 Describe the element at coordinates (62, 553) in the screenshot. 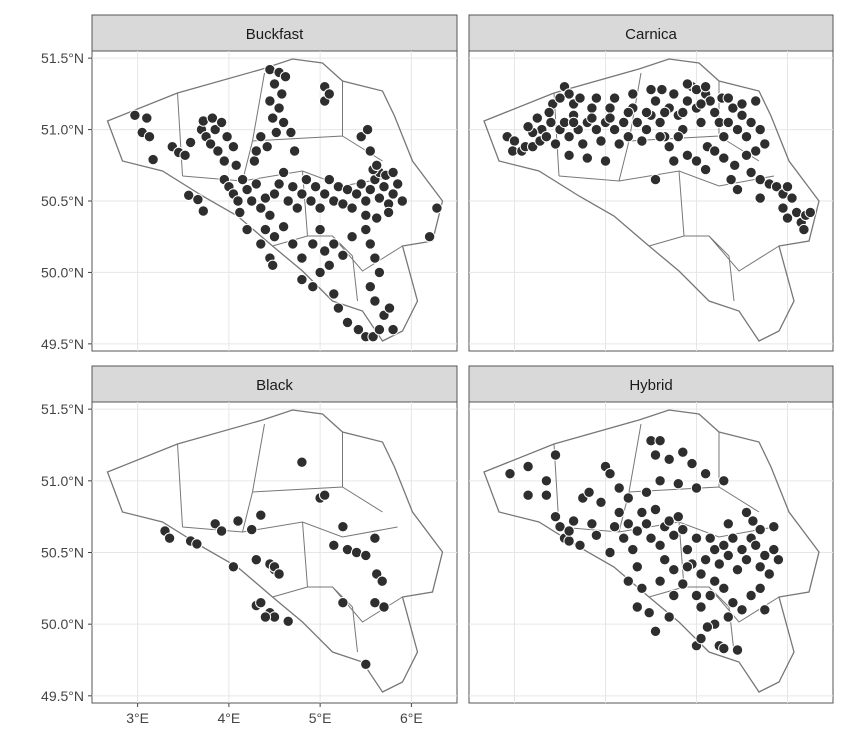

I see `y-tick-label: 50.5°N` at that location.